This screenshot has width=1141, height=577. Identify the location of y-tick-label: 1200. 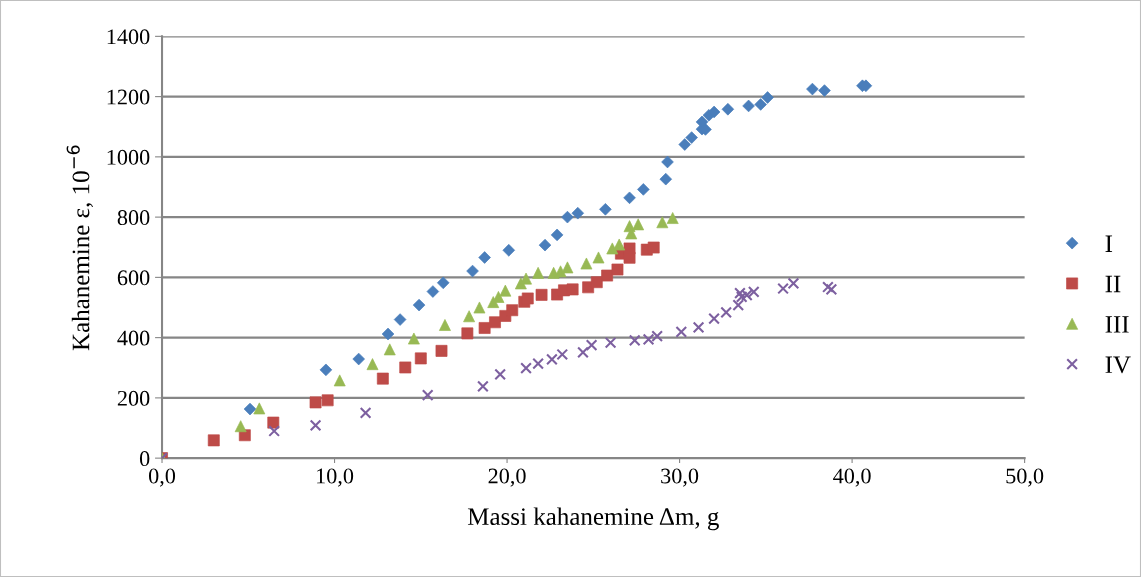
(128, 97).